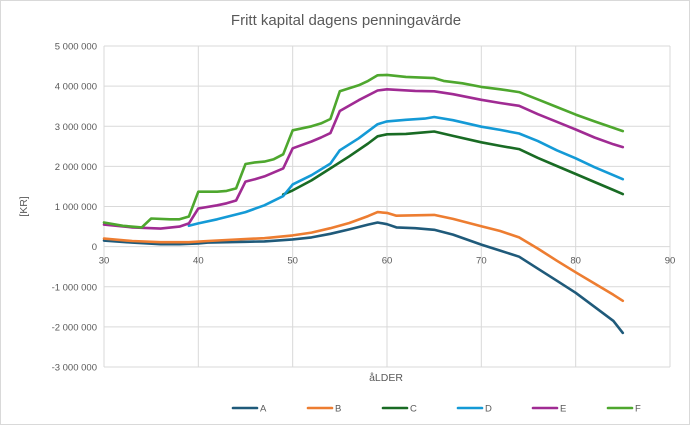  Describe the element at coordinates (346, 20) in the screenshot. I see `chart-title: Fritt kapital dagens penningavärde` at that location.